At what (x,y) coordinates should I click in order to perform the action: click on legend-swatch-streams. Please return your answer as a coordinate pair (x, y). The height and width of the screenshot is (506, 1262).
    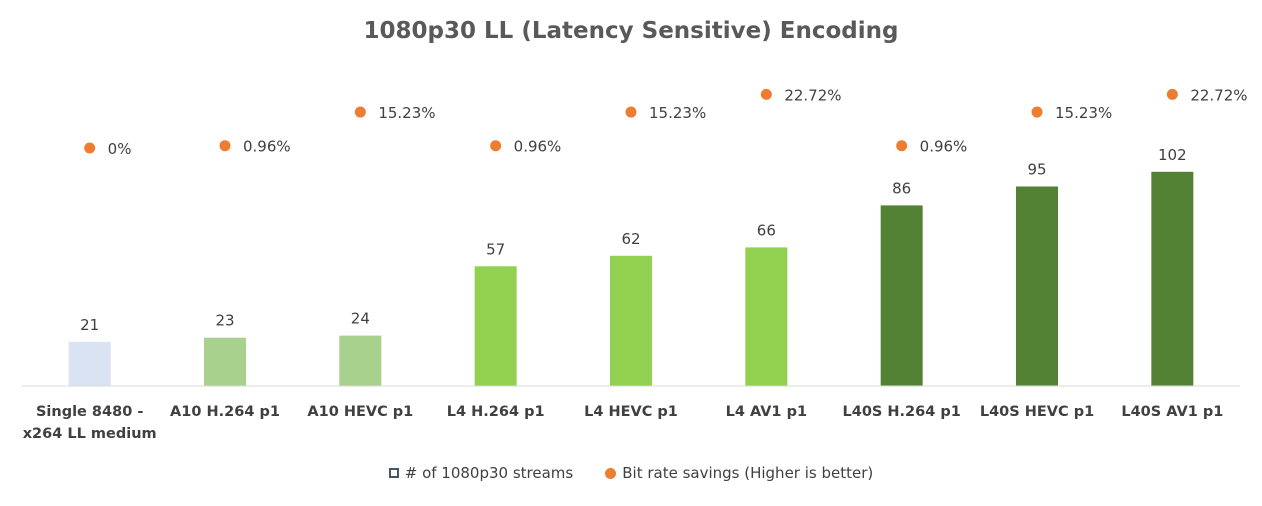
    Looking at the image, I should click on (393, 473).